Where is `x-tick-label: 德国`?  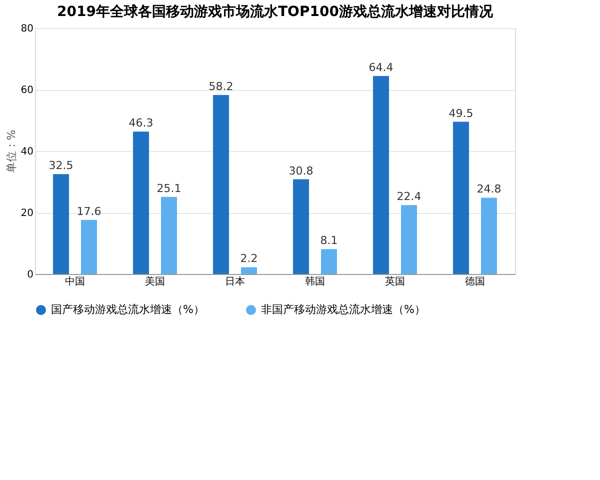 x-tick-label: 德国 is located at coordinates (475, 282).